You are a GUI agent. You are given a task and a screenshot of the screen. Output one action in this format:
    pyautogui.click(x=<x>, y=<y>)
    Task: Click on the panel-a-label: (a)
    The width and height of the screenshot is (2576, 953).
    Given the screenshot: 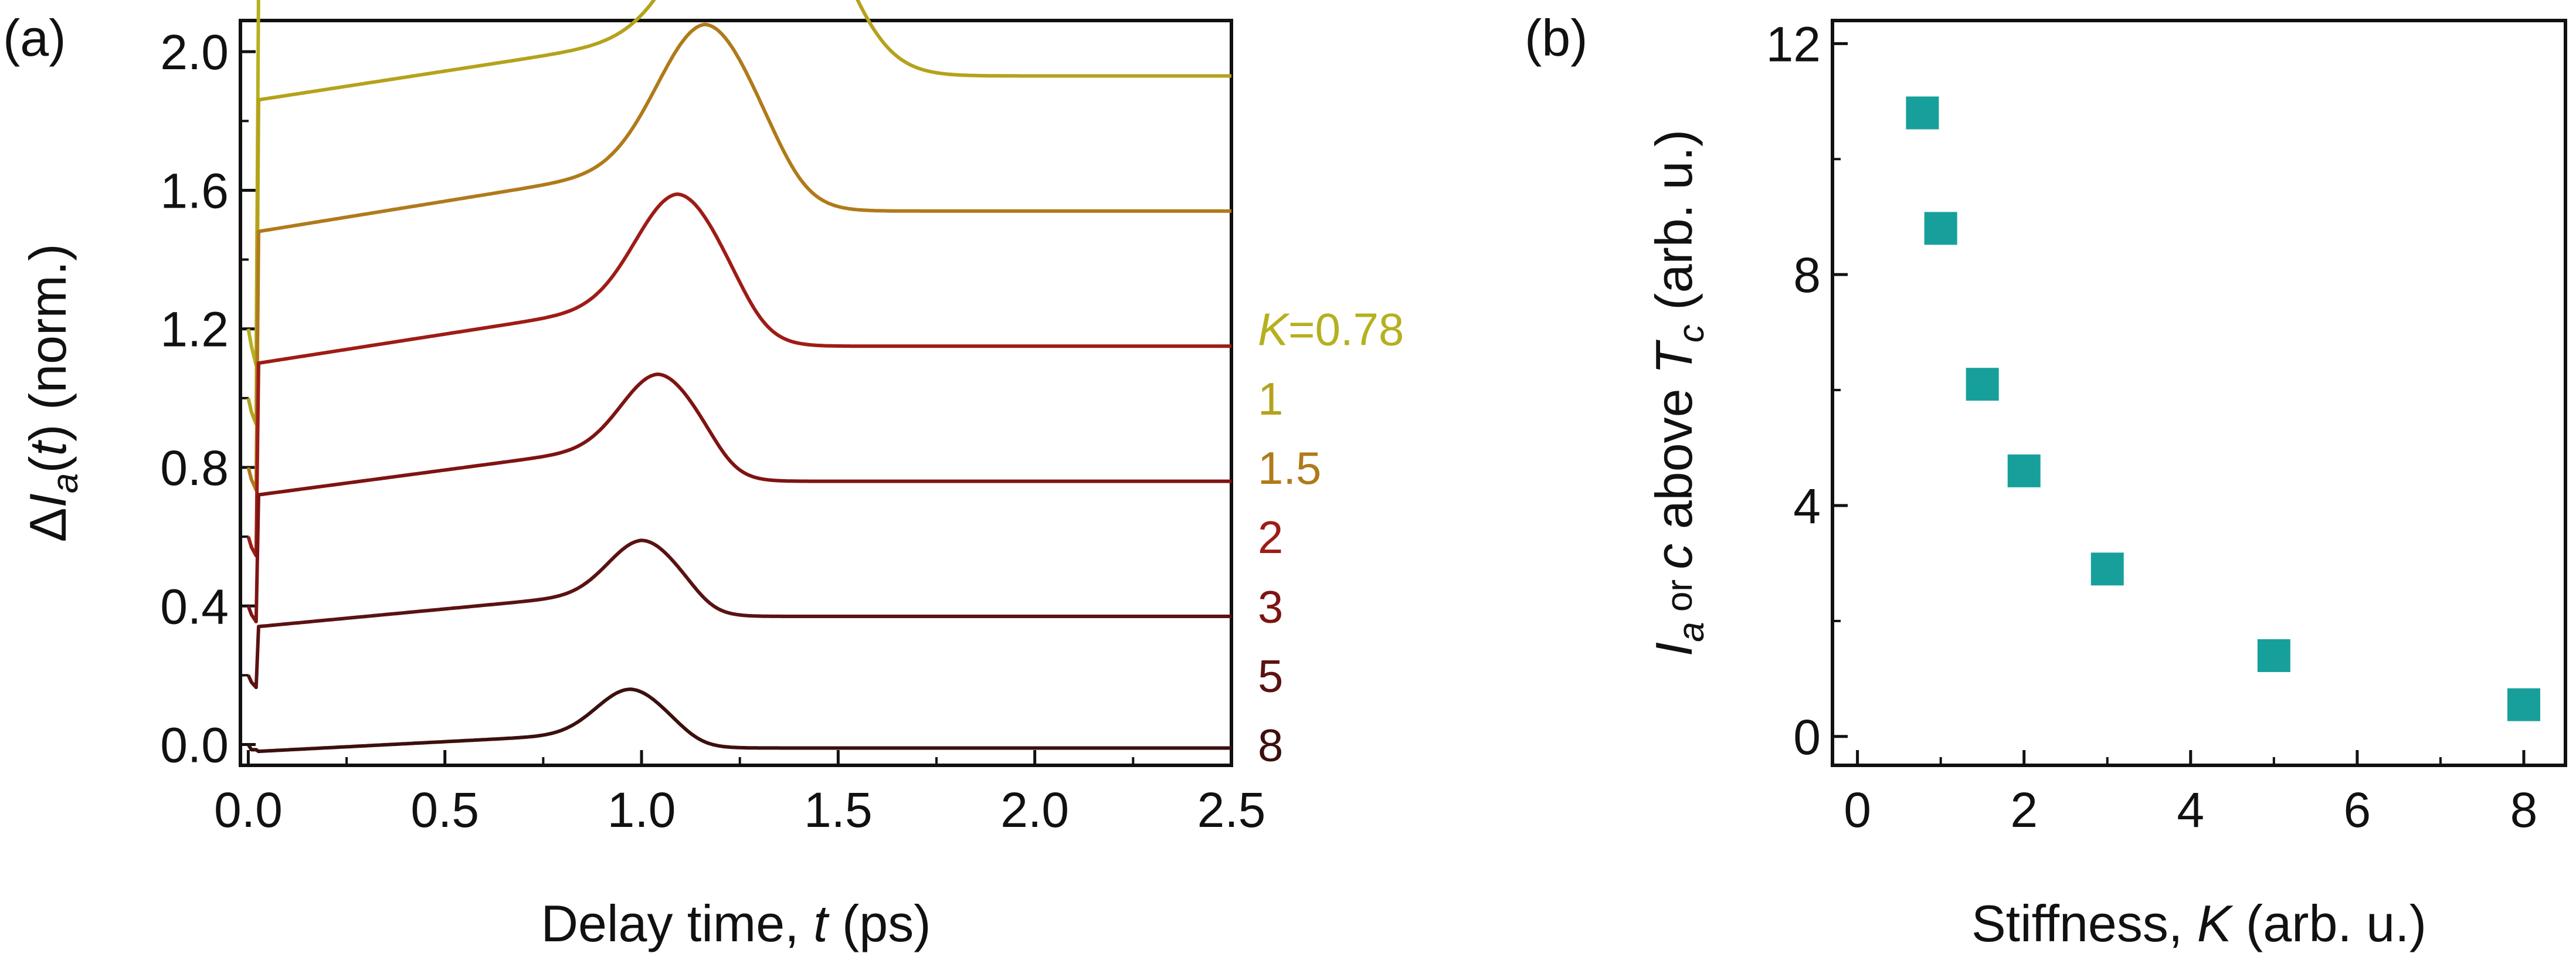 What is the action you would take?
    pyautogui.click(x=34, y=38)
    